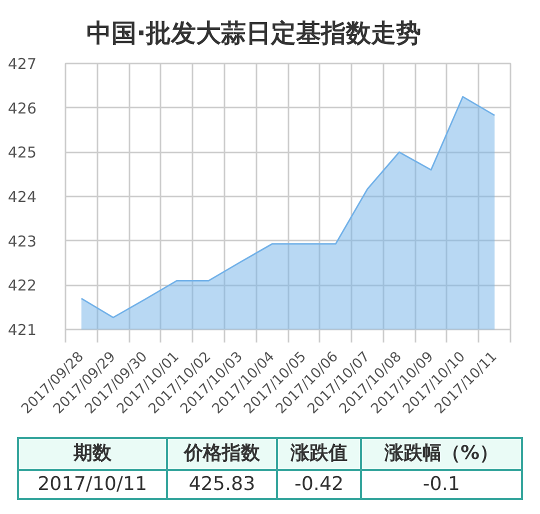  Describe the element at coordinates (253, 33) in the screenshot. I see `chart-title: 中国·批发大蒜日定基指数走势` at that location.